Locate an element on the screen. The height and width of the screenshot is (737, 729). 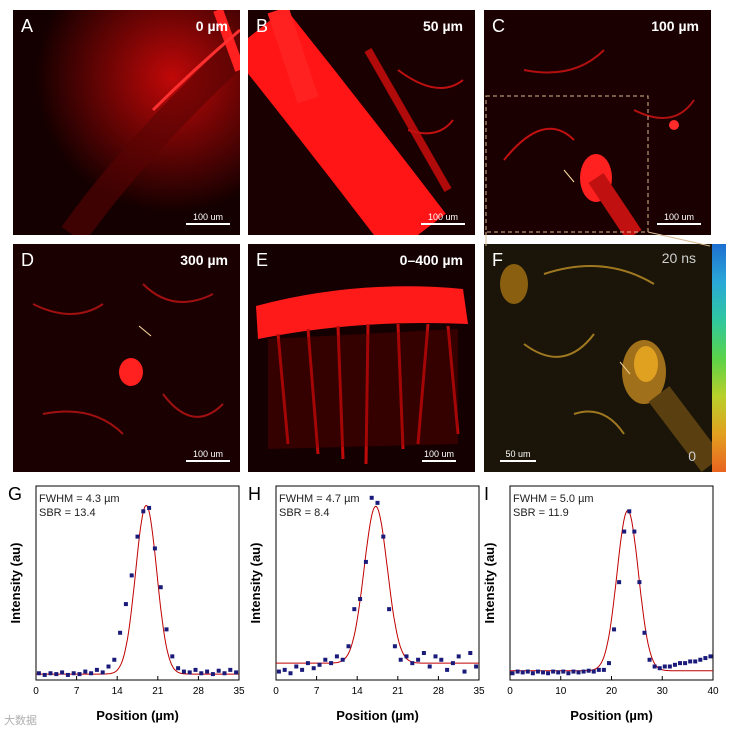
scale-bar-label: 50 um is located at coordinates (518, 454).